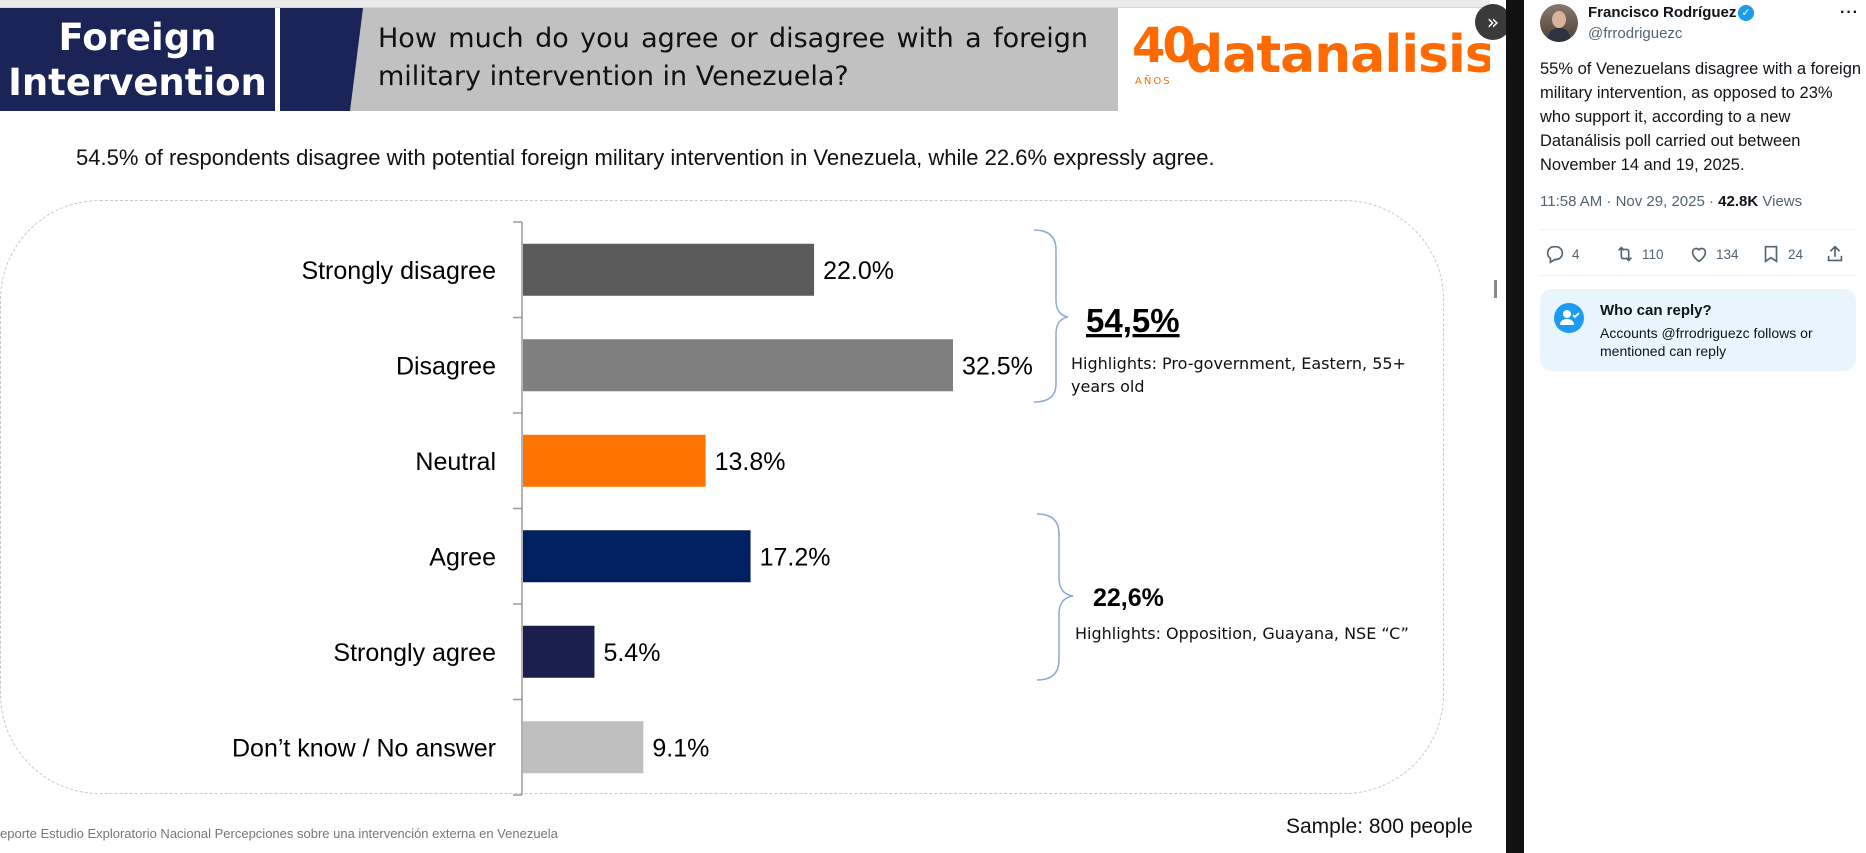 The height and width of the screenshot is (853, 1866). What do you see at coordinates (414, 653) in the screenshot?
I see `category-label: Strongly agree` at bounding box center [414, 653].